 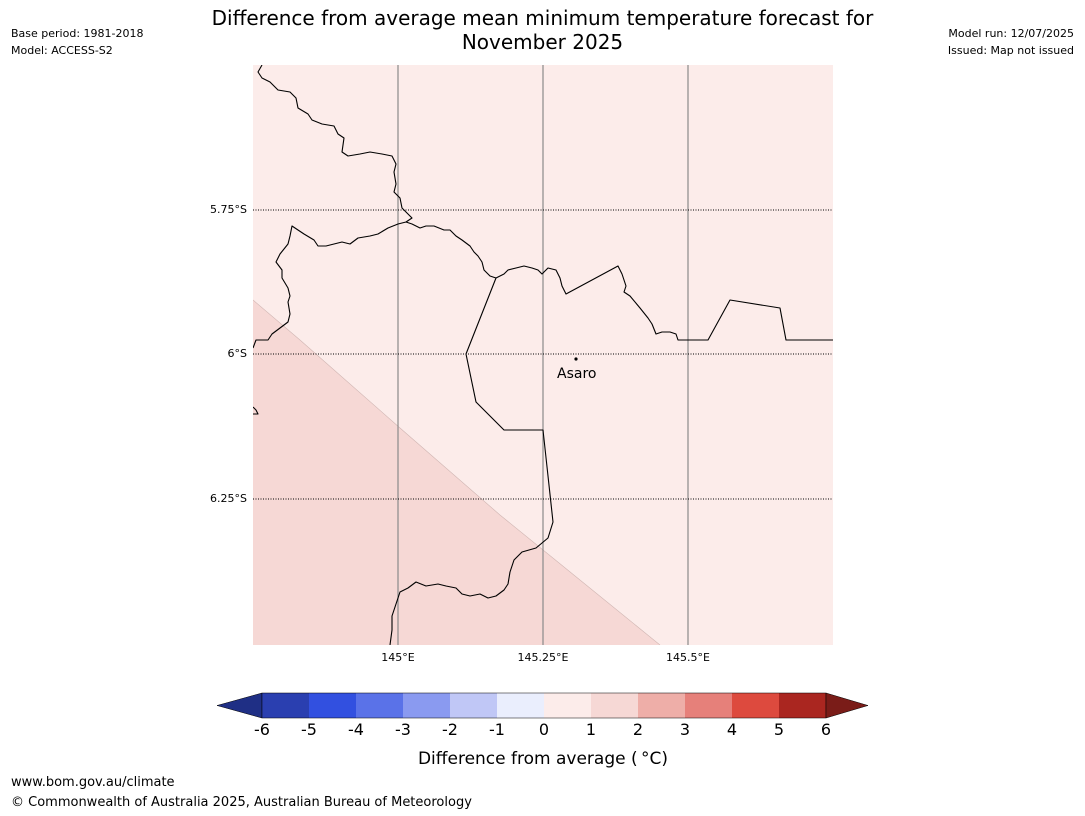 What do you see at coordinates (688, 657) in the screenshot?
I see `longitude-tick-label: 145.5°E` at bounding box center [688, 657].